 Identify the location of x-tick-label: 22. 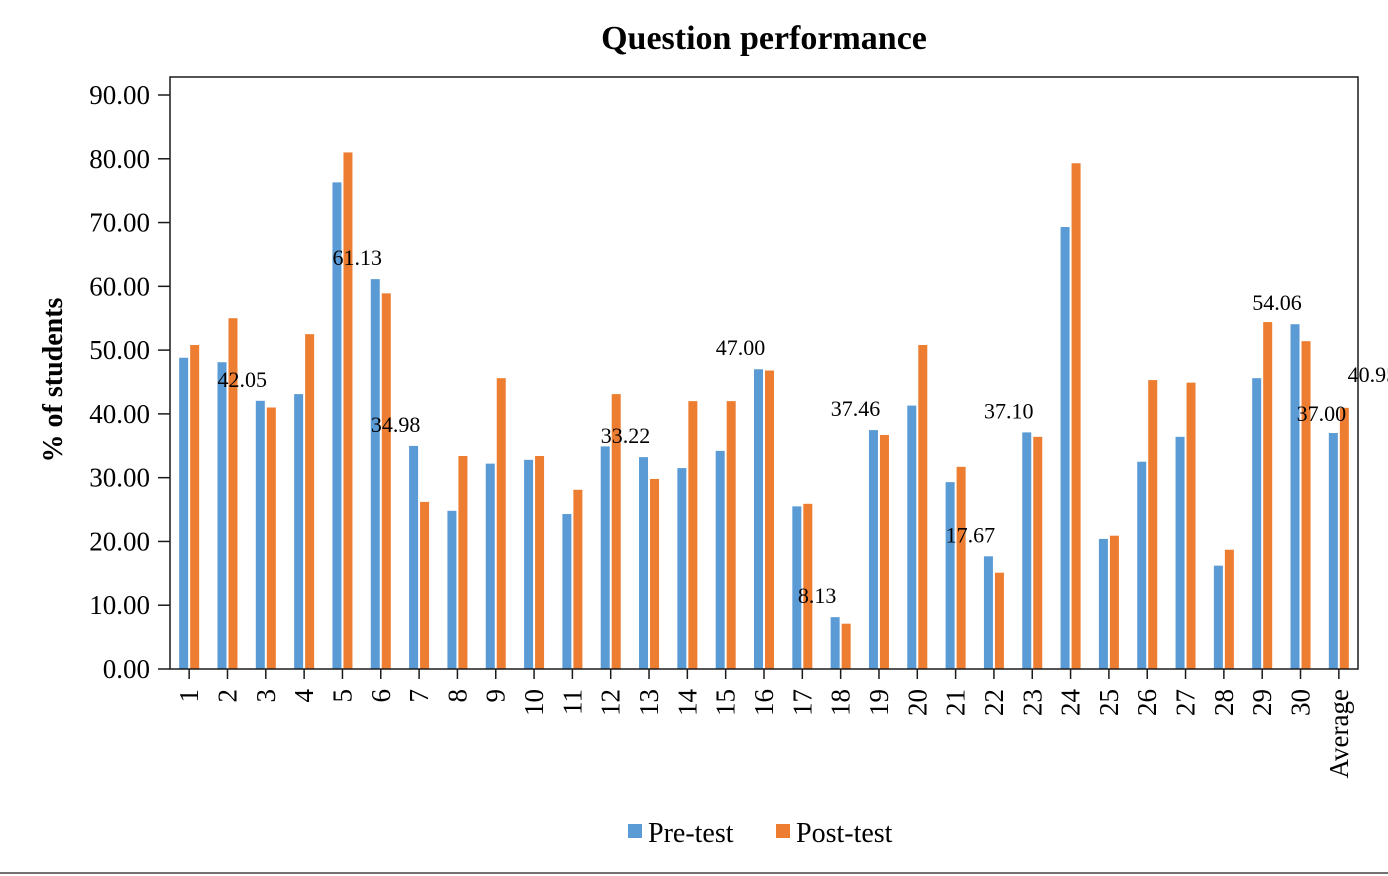
(994, 702).